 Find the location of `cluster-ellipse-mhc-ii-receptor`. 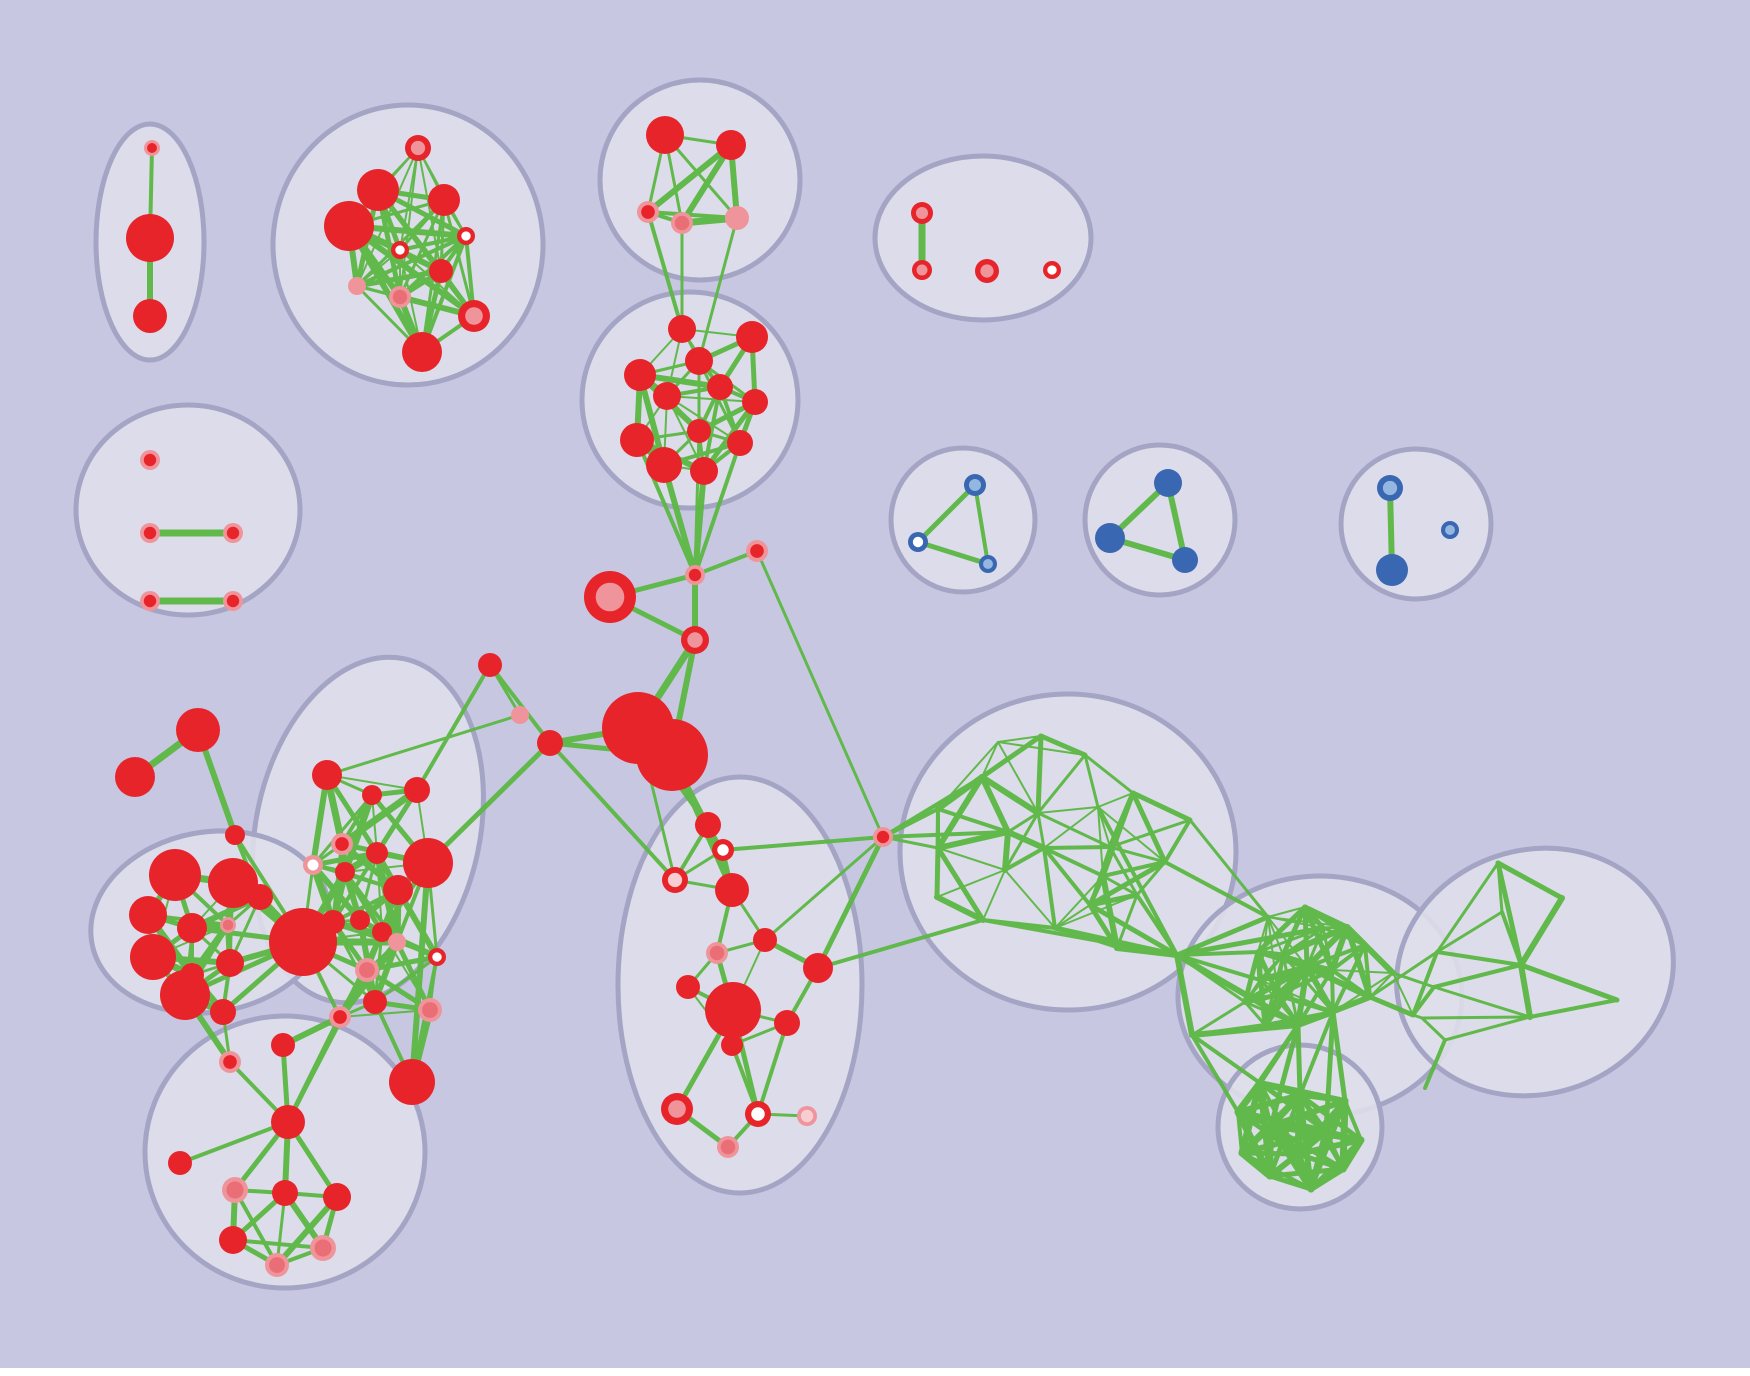

cluster-ellipse-mhc-ii-receptor is located at coordinates (963, 520).